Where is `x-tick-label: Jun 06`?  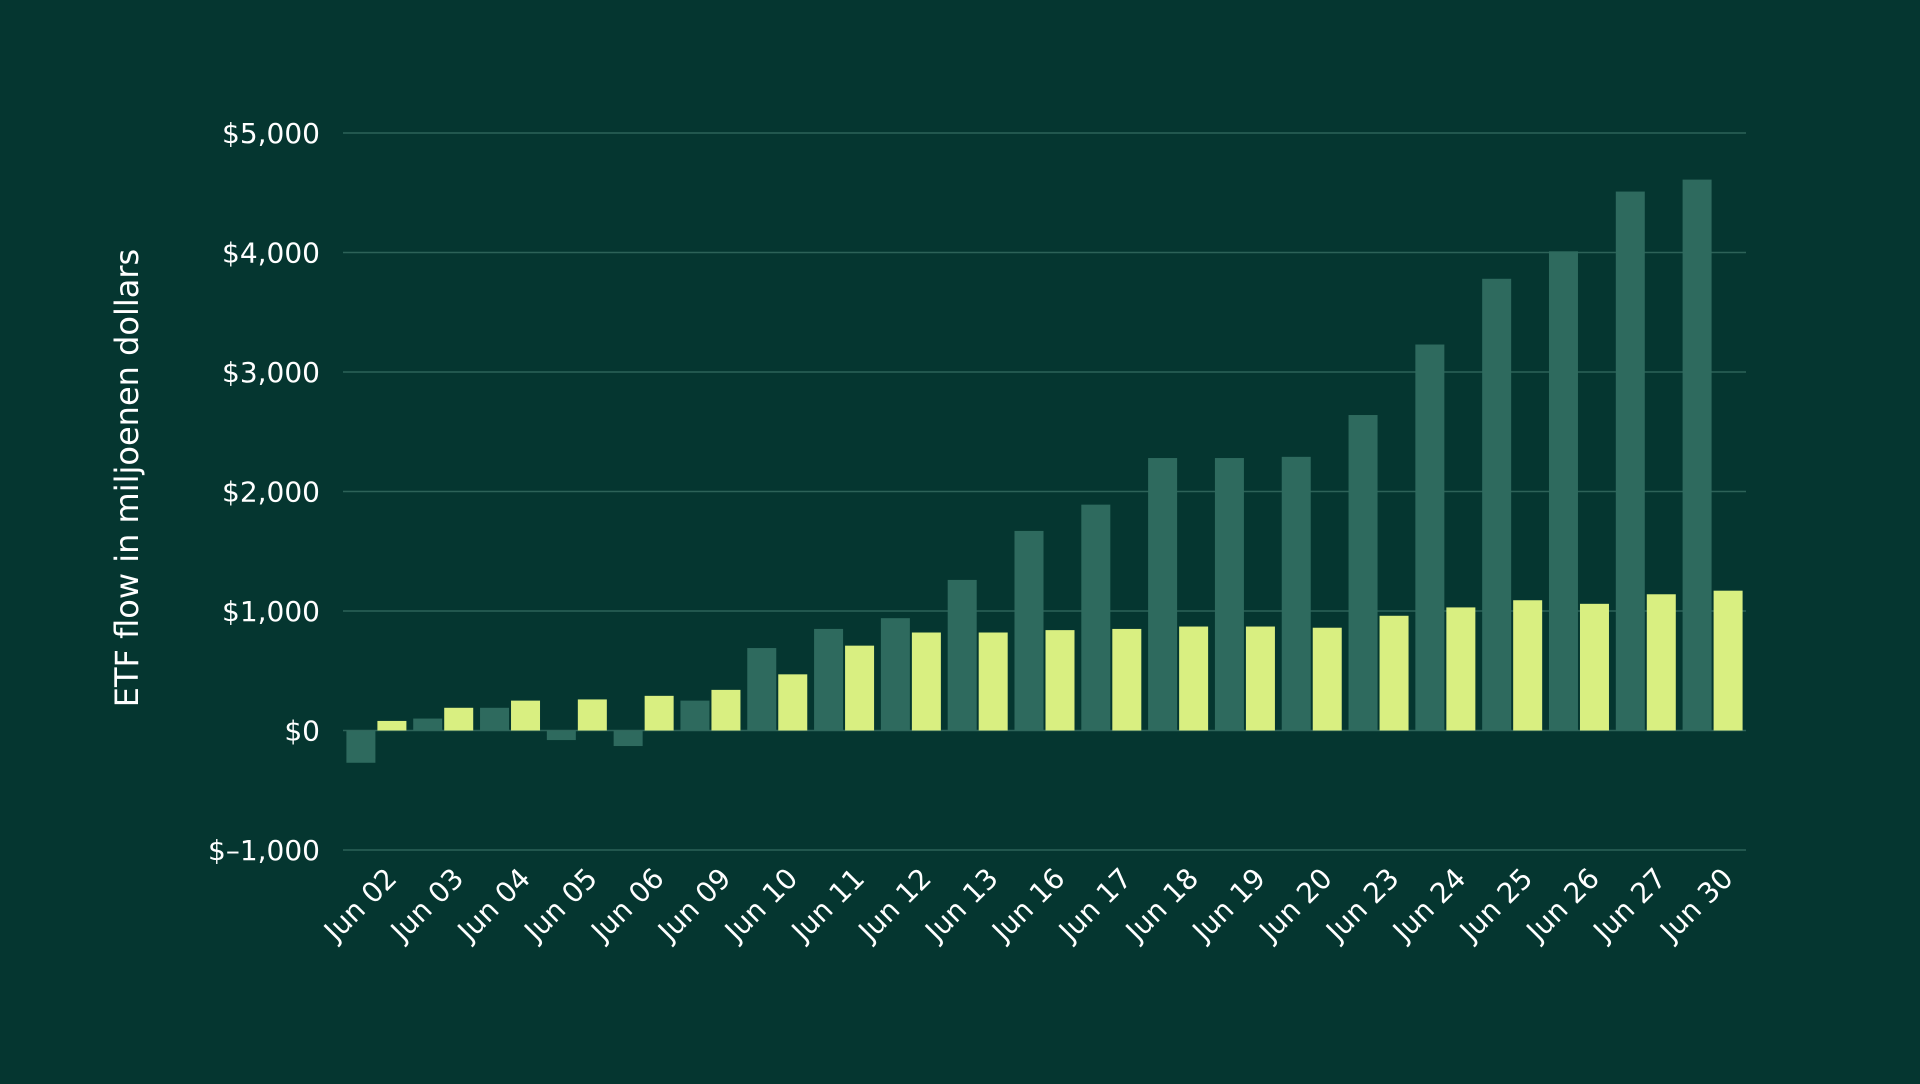
x-tick-label: Jun 06 is located at coordinates (626, 905).